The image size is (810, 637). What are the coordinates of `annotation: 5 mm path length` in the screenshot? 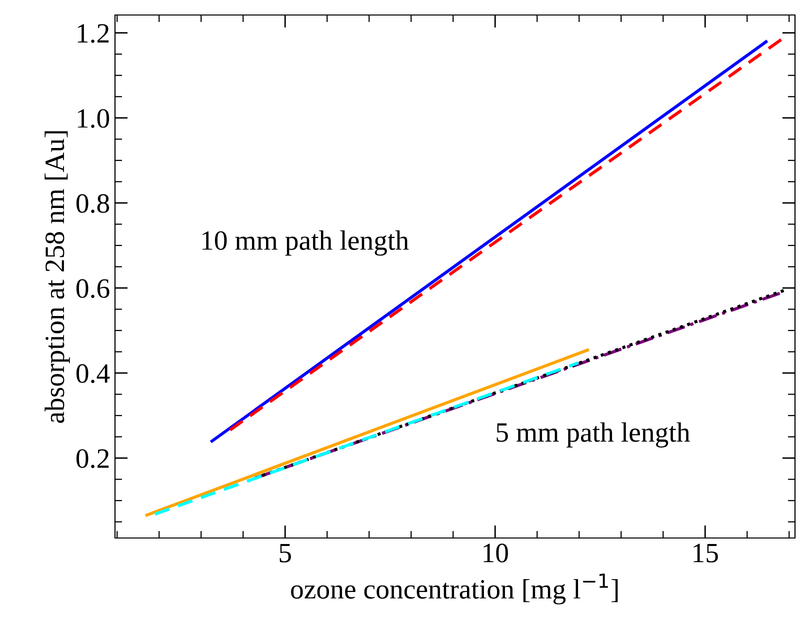 It's located at (593, 435).